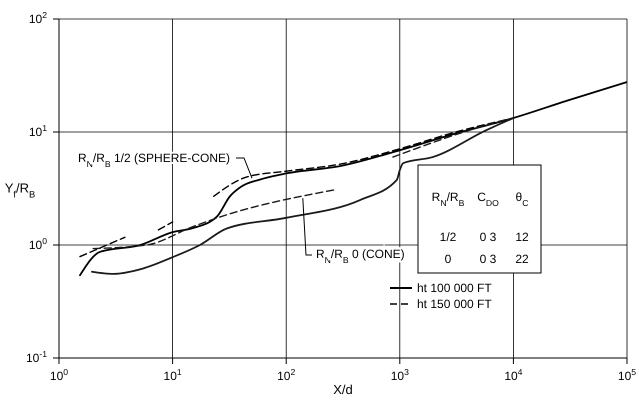  I want to click on y-tick-label: 10$^{-1}$, so click(37, 357).